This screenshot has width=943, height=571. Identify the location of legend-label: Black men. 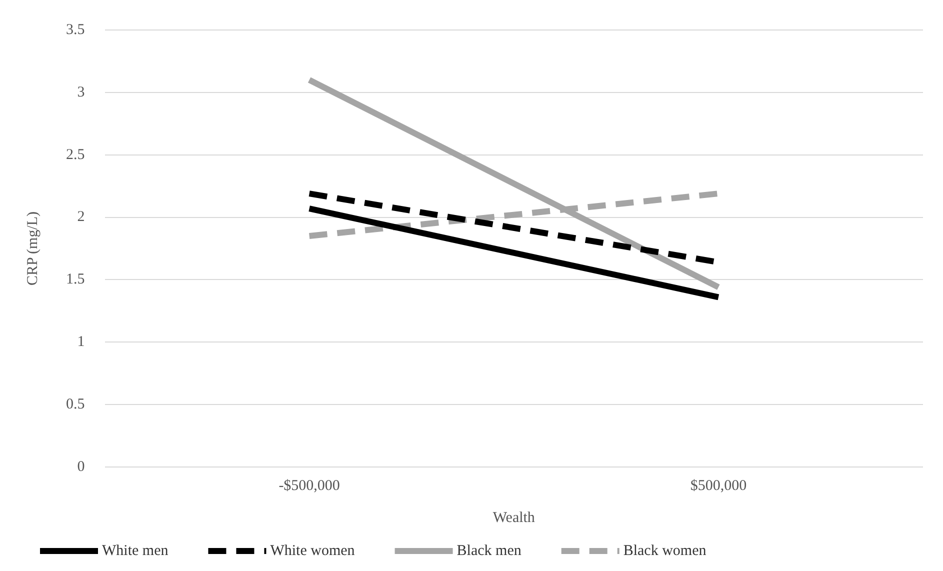
(489, 550).